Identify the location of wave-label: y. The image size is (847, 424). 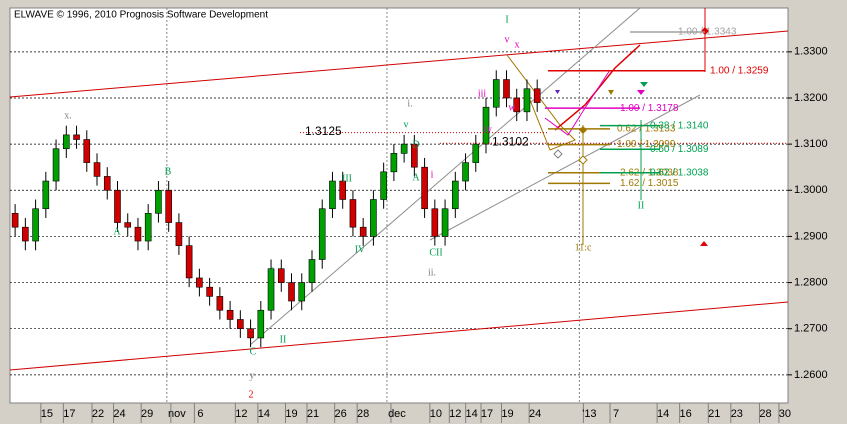
(252, 375).